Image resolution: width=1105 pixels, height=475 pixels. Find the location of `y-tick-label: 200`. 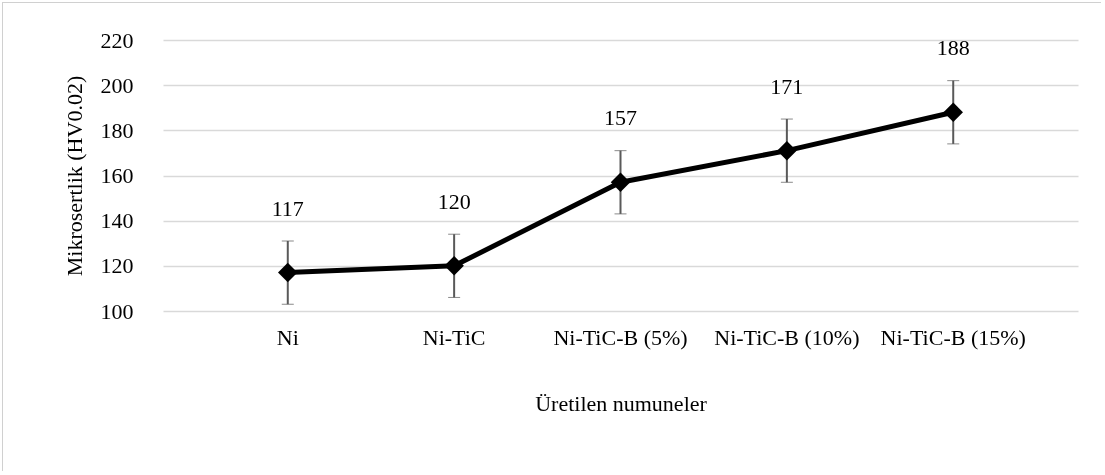

y-tick-label: 200 is located at coordinates (117, 85).